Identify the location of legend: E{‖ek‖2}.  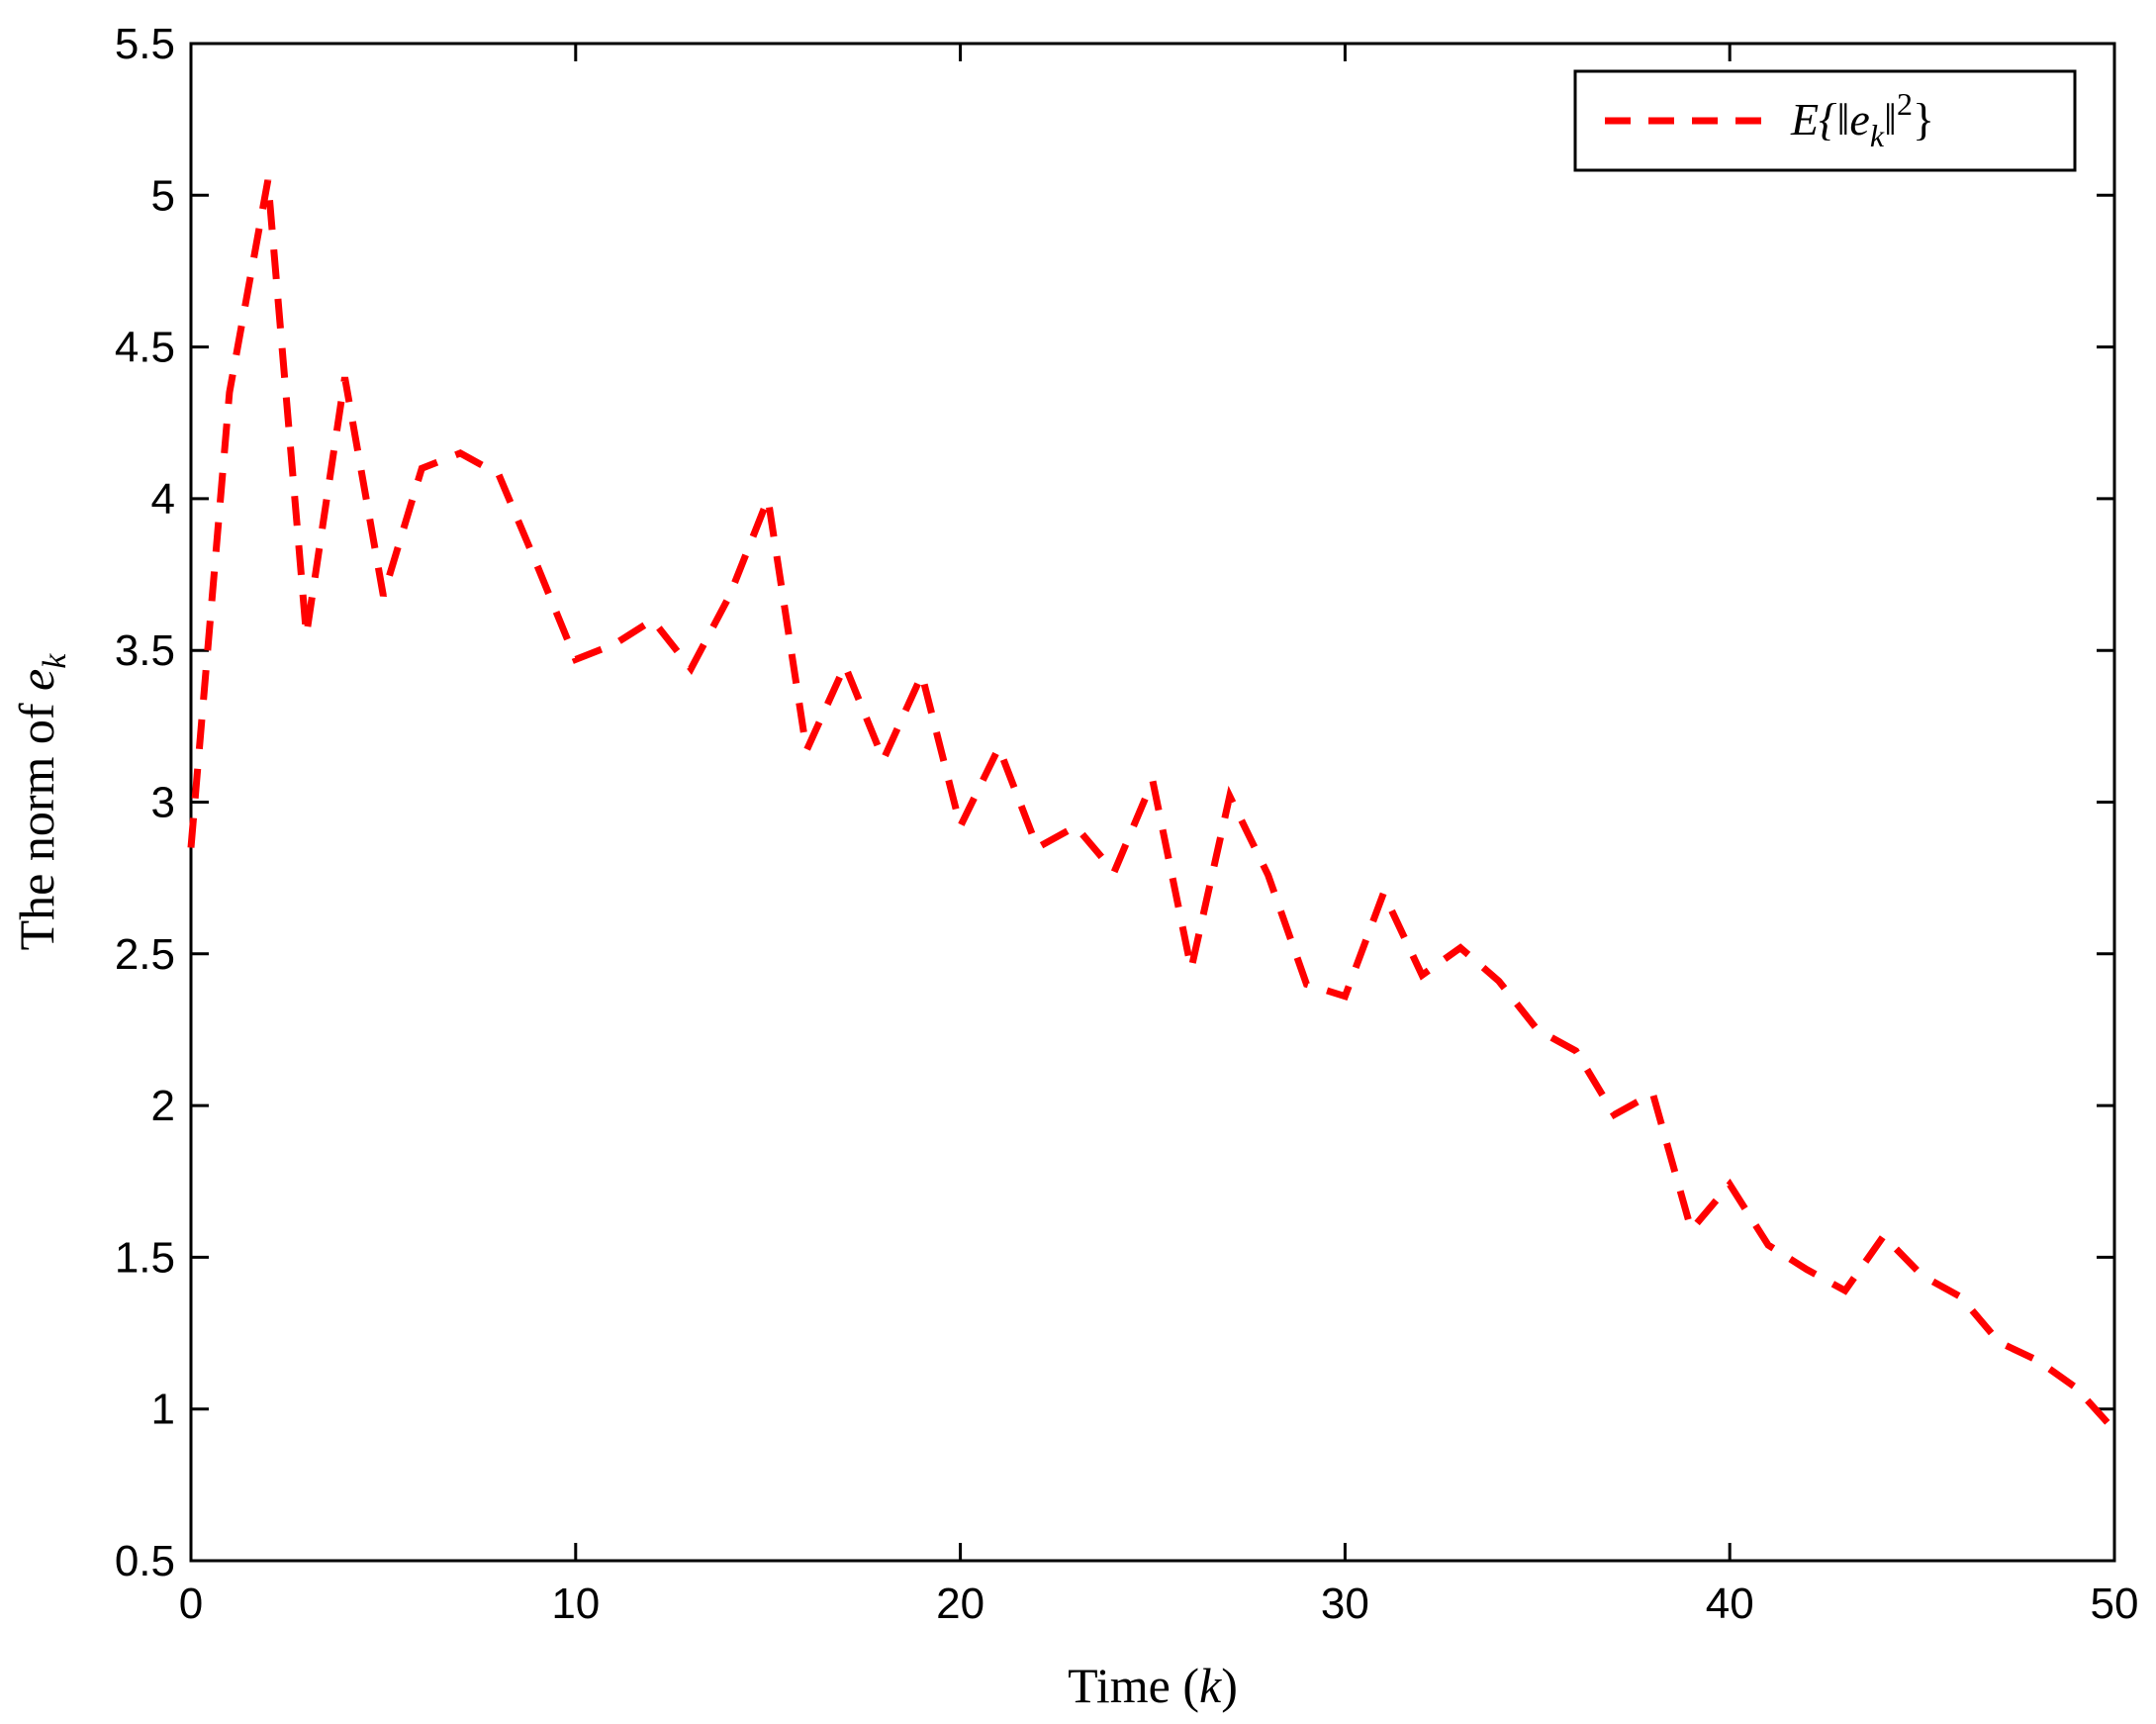
(1825, 120).